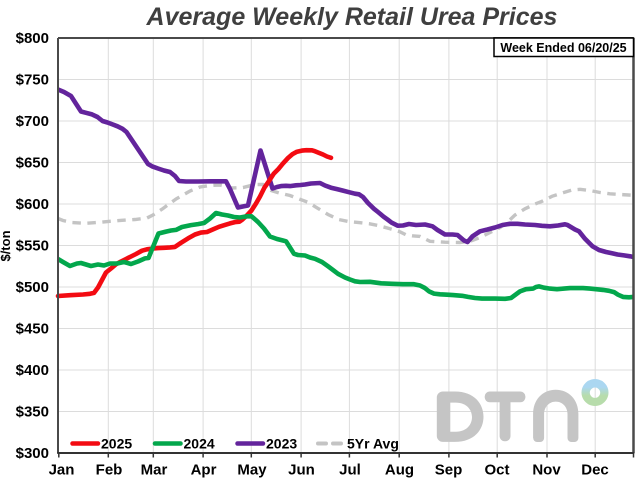 The height and width of the screenshot is (480, 640). Describe the element at coordinates (281, 444) in the screenshot. I see `svg-text: 2023` at that location.